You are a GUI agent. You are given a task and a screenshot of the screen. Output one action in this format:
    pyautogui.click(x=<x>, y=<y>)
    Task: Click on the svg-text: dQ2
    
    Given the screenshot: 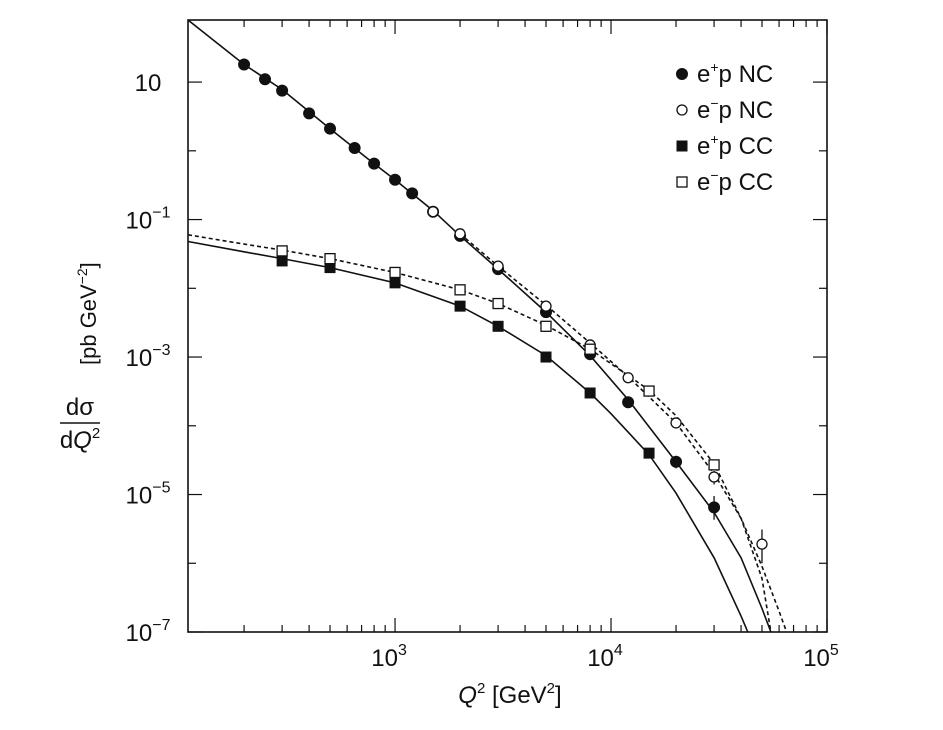 What is the action you would take?
    pyautogui.click(x=80, y=439)
    